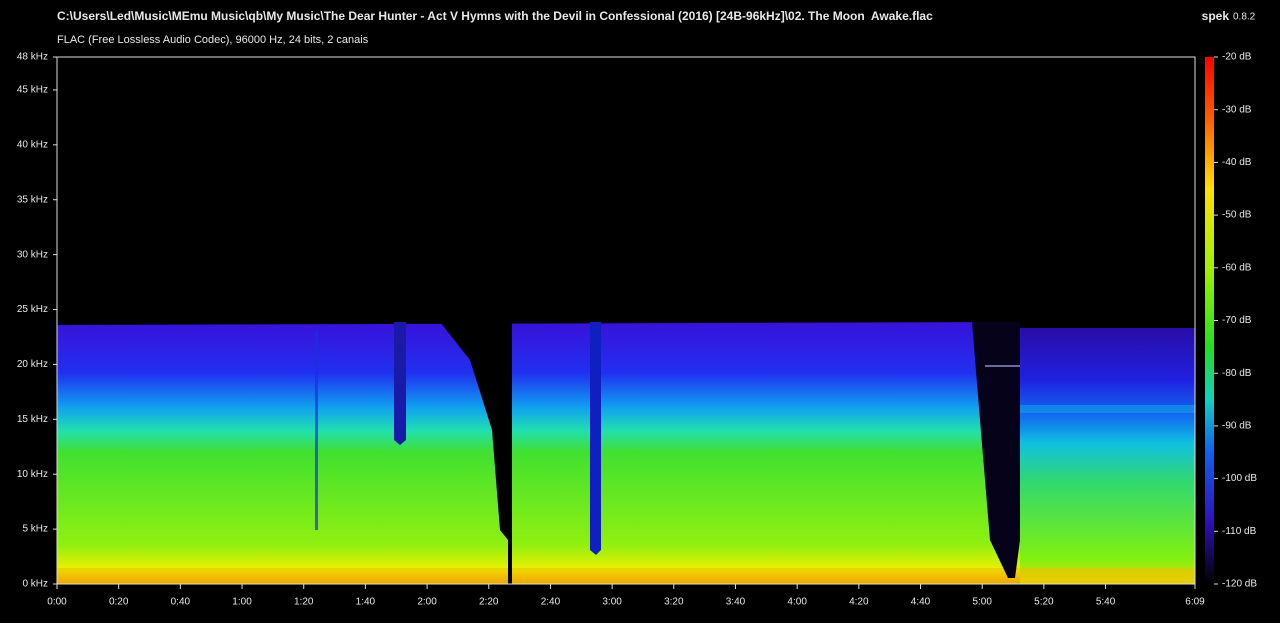 The image size is (1280, 623). I want to click on colorbar-tick-label: -80 dB, so click(1237, 373).